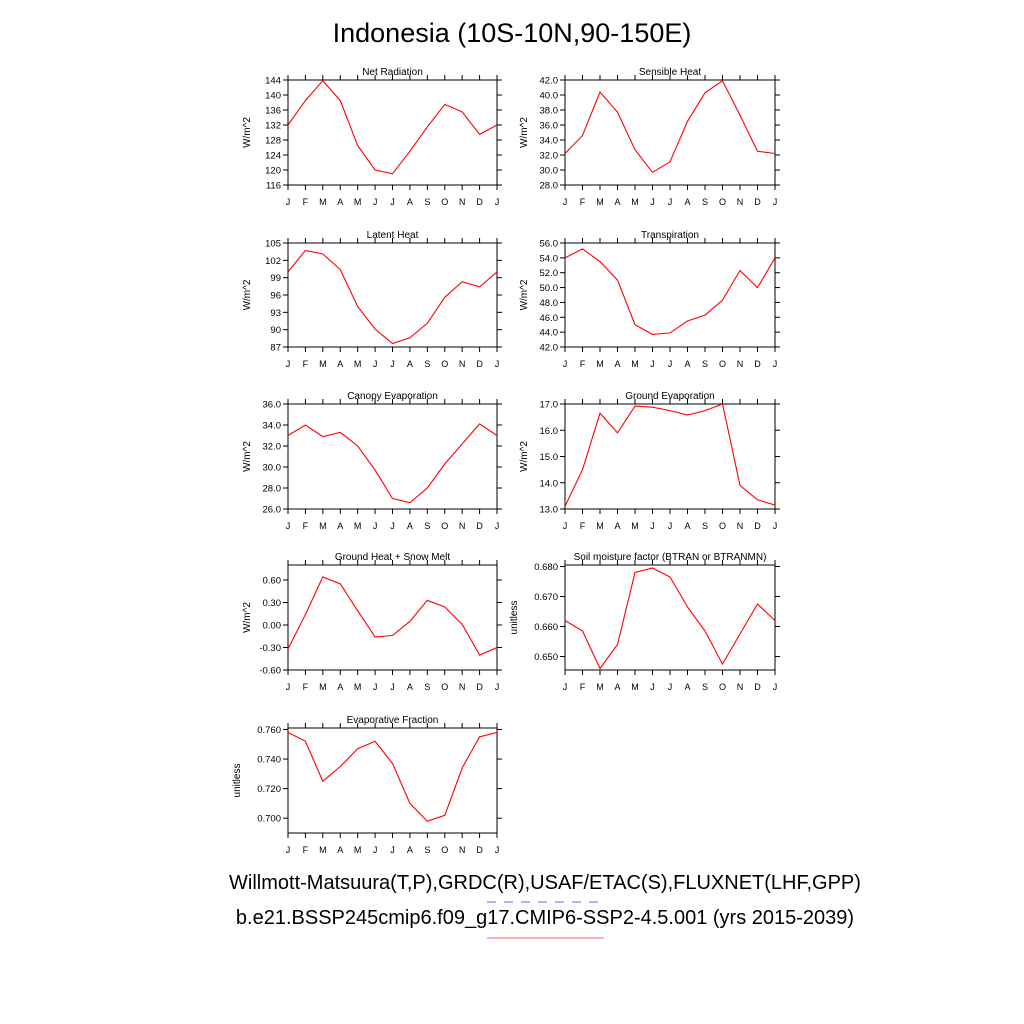  What do you see at coordinates (273, 156) in the screenshot?
I see `y-tick-label: 124` at bounding box center [273, 156].